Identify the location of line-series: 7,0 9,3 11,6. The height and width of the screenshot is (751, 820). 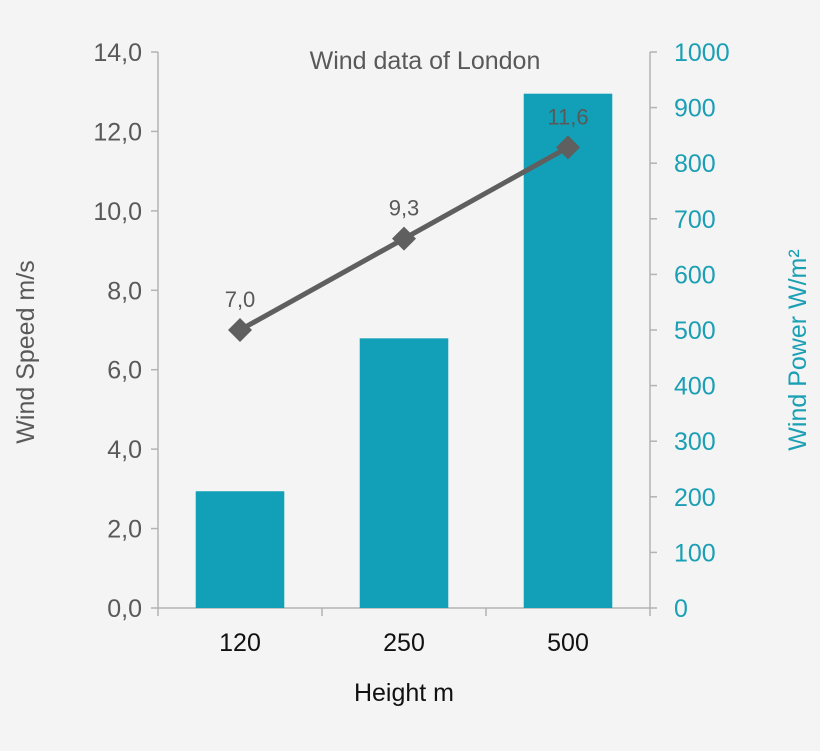
(407, 223).